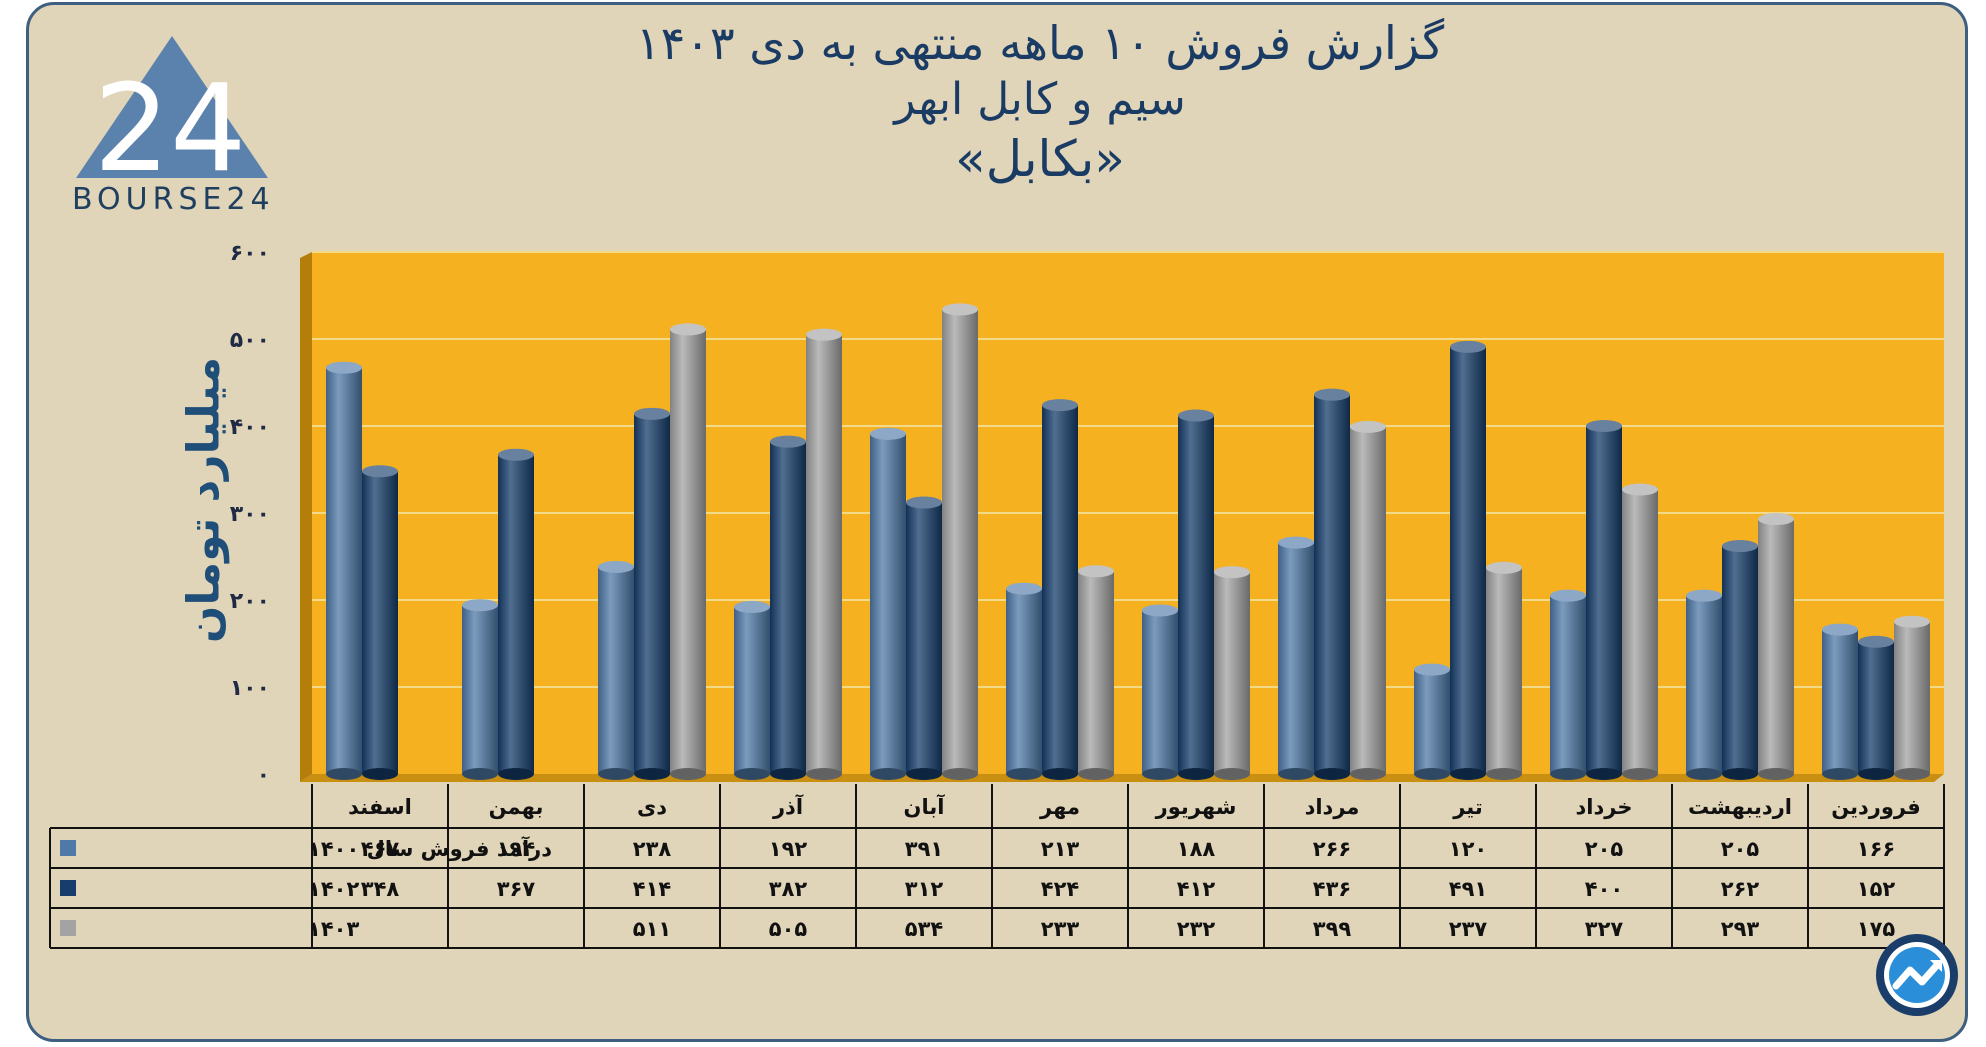 The image size is (1986, 1047). I want to click on y-tick-label: ۴۰۰, so click(250, 427).